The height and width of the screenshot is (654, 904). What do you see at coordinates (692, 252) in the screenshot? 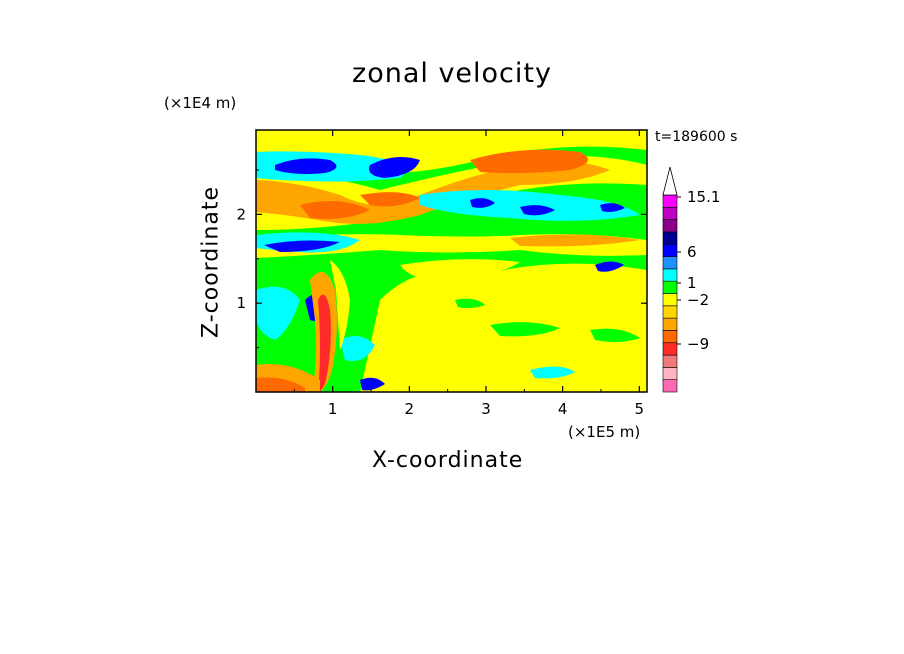
I see `colorbar-label: 6` at bounding box center [692, 252].